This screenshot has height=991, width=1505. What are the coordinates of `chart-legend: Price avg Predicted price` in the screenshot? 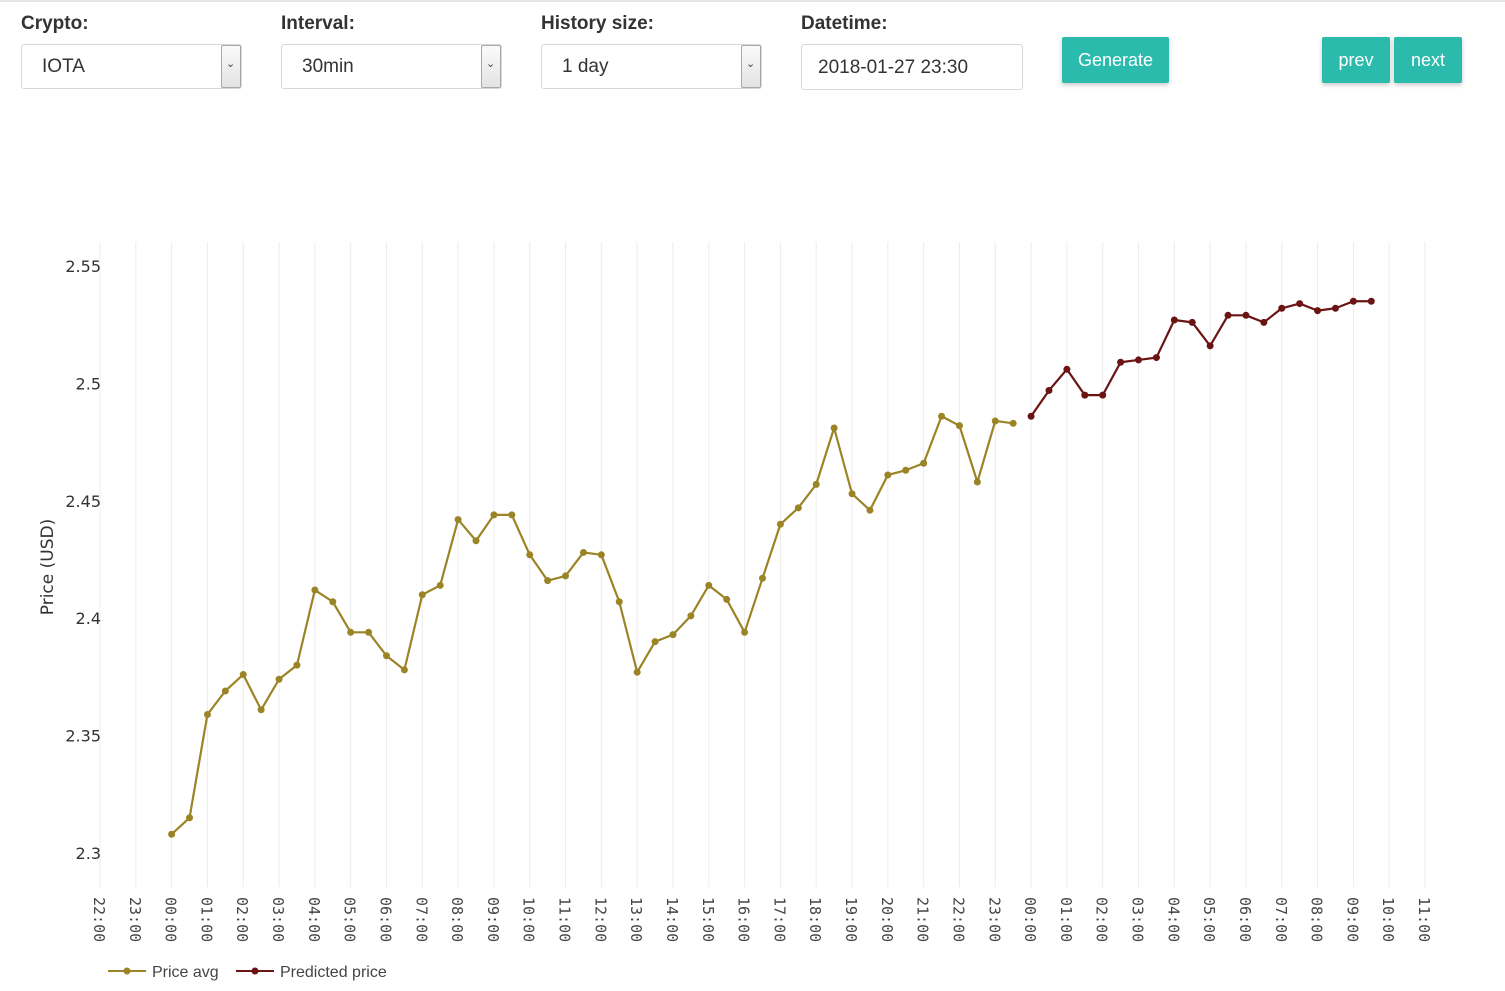 It's located at (247, 972).